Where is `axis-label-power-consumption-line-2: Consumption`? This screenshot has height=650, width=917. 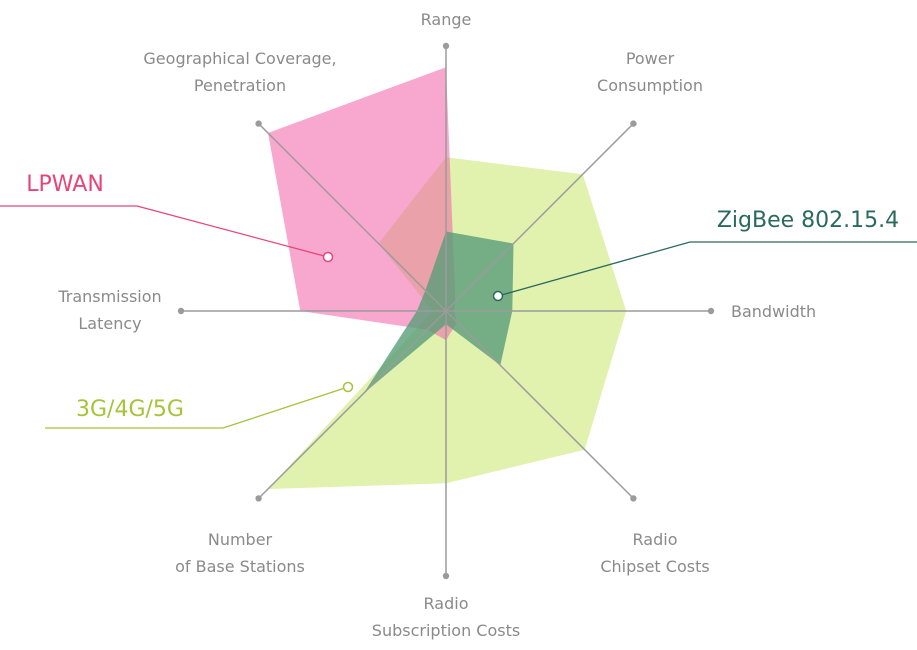 axis-label-power-consumption-line-2: Consumption is located at coordinates (650, 85).